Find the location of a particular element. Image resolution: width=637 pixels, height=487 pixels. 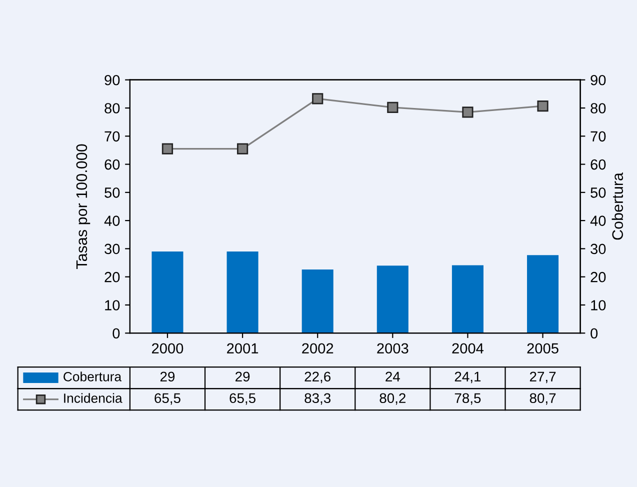

x-tick-label: 2003 is located at coordinates (392, 348).